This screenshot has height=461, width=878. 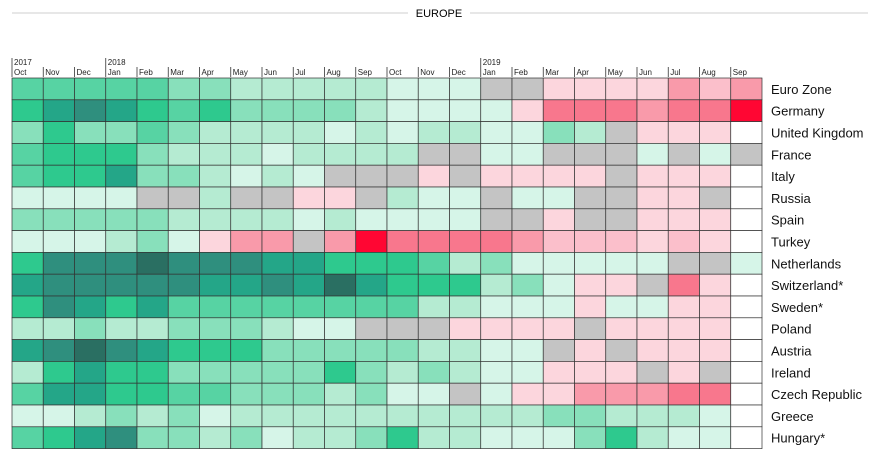 I want to click on month-label: Aug, so click(x=709, y=72).